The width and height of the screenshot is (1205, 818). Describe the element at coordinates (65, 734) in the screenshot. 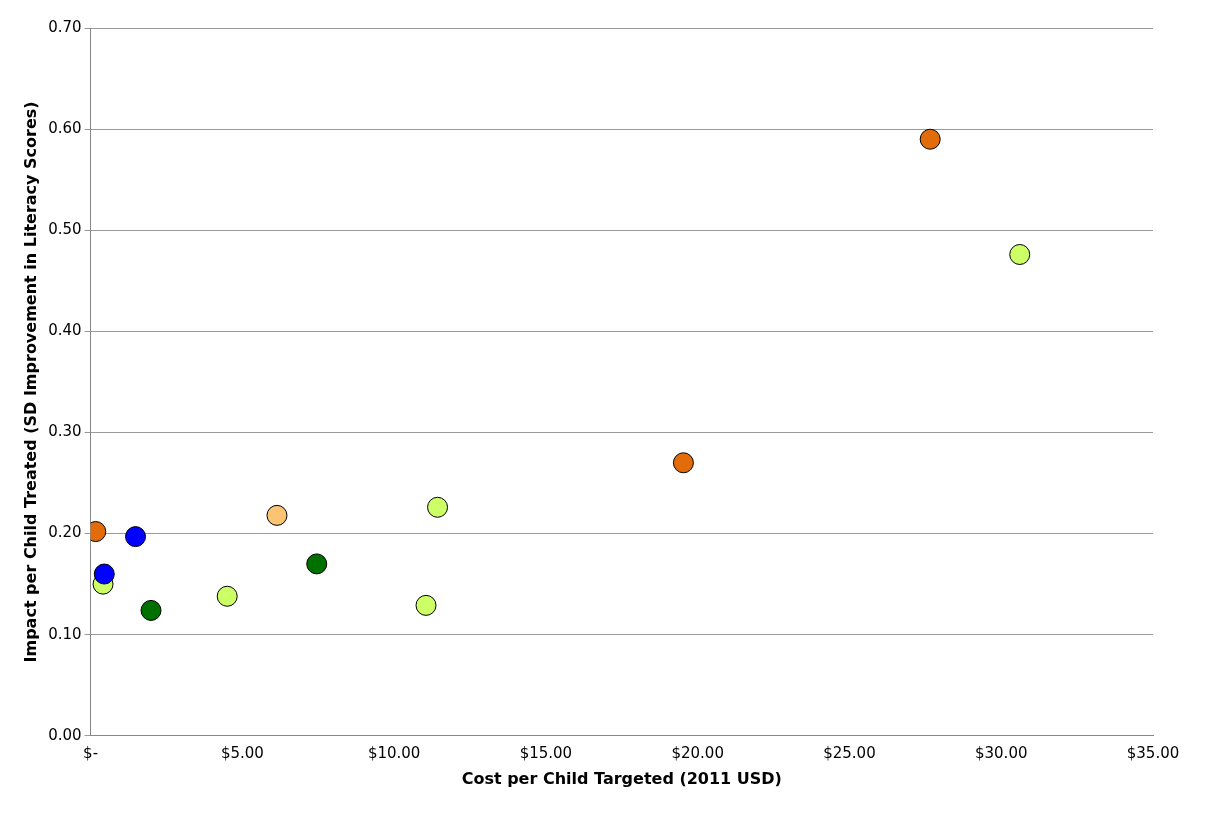

I see `y-tick-label: 0.00` at that location.